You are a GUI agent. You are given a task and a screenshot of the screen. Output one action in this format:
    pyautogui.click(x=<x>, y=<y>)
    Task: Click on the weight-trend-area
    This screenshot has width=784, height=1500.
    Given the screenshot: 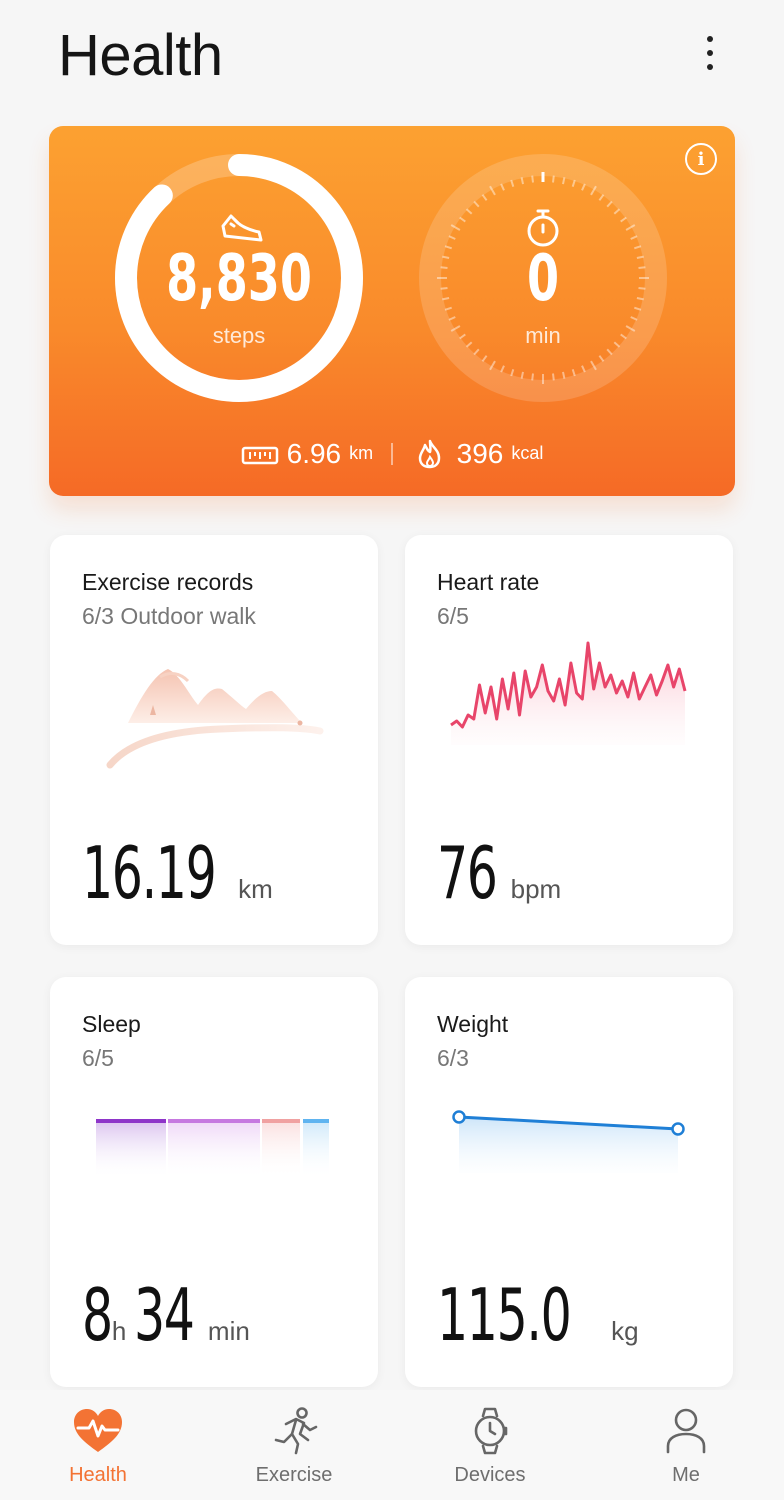 What is the action you would take?
    pyautogui.click(x=568, y=1145)
    